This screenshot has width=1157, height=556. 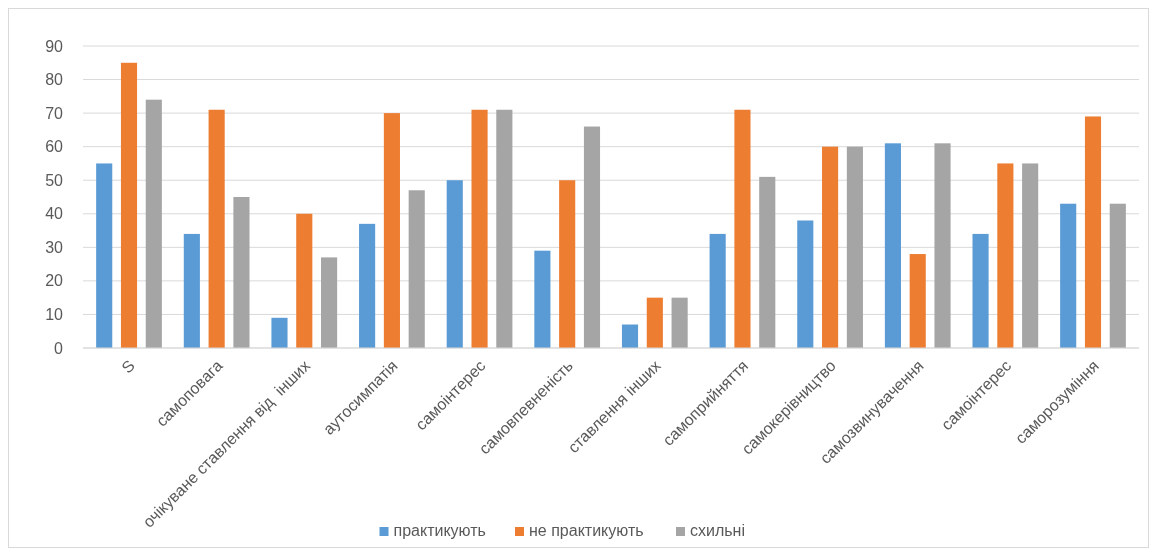 I want to click on y-tick-label: 80, so click(x=54, y=80).